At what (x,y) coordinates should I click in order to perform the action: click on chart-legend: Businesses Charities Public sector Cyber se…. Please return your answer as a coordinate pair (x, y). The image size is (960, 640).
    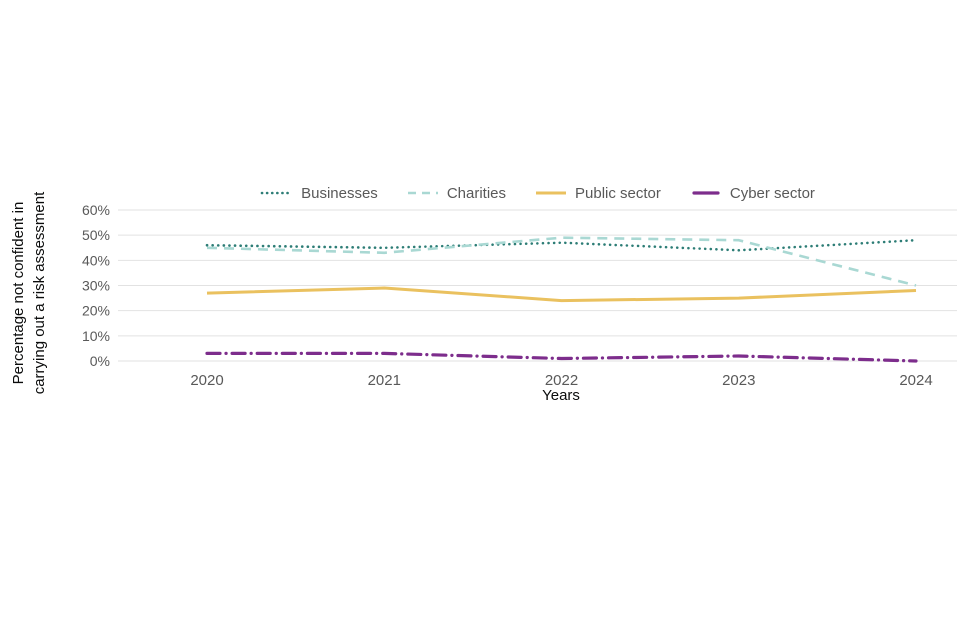
    Looking at the image, I should click on (537, 193).